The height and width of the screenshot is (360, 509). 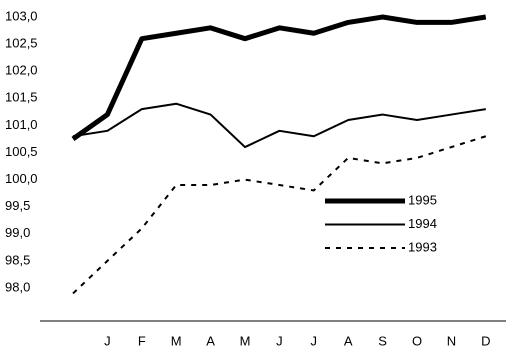 I want to click on legend-label: 1994, so click(x=422, y=223).